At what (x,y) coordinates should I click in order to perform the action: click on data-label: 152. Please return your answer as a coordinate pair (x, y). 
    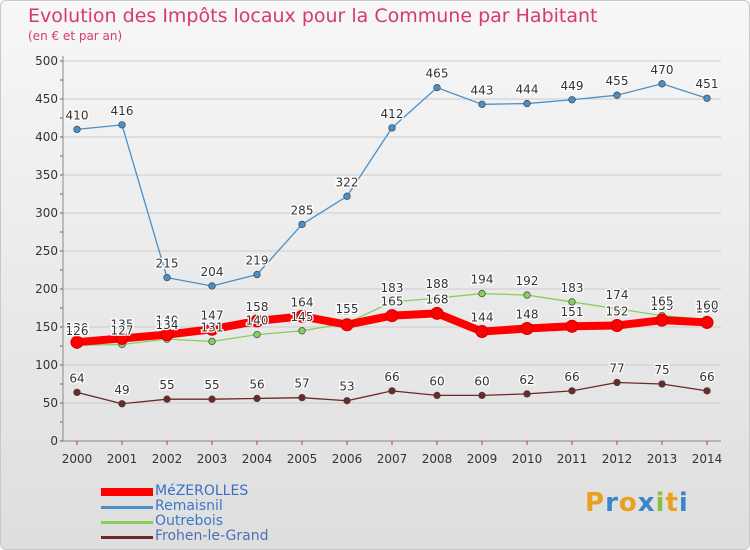
    Looking at the image, I should click on (617, 311).